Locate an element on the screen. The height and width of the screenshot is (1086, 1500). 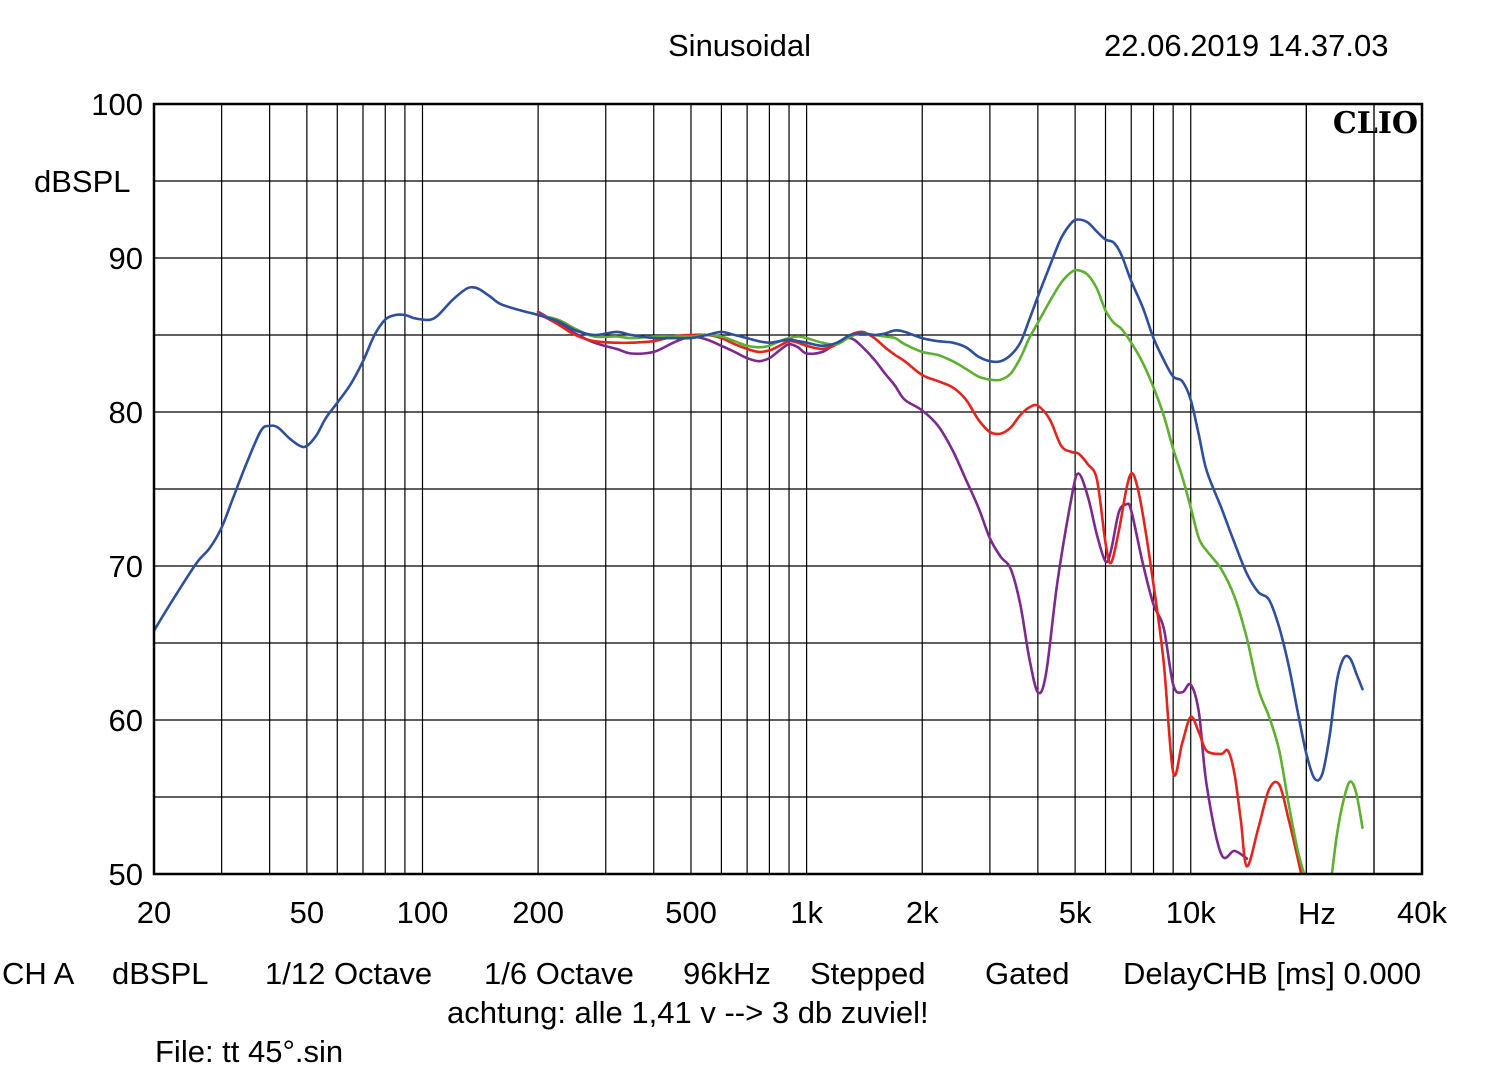
x-tick-label: 1k is located at coordinates (806, 912).